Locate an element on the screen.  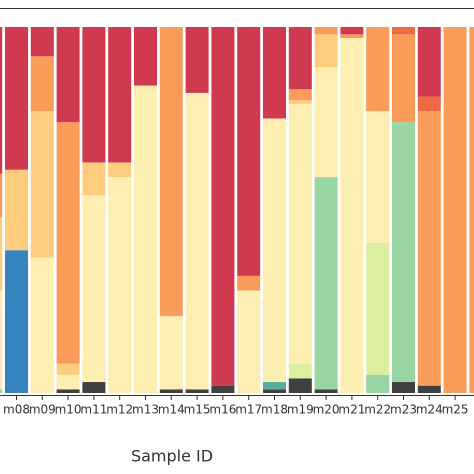
x-tick-label: m24 is located at coordinates (429, 410).